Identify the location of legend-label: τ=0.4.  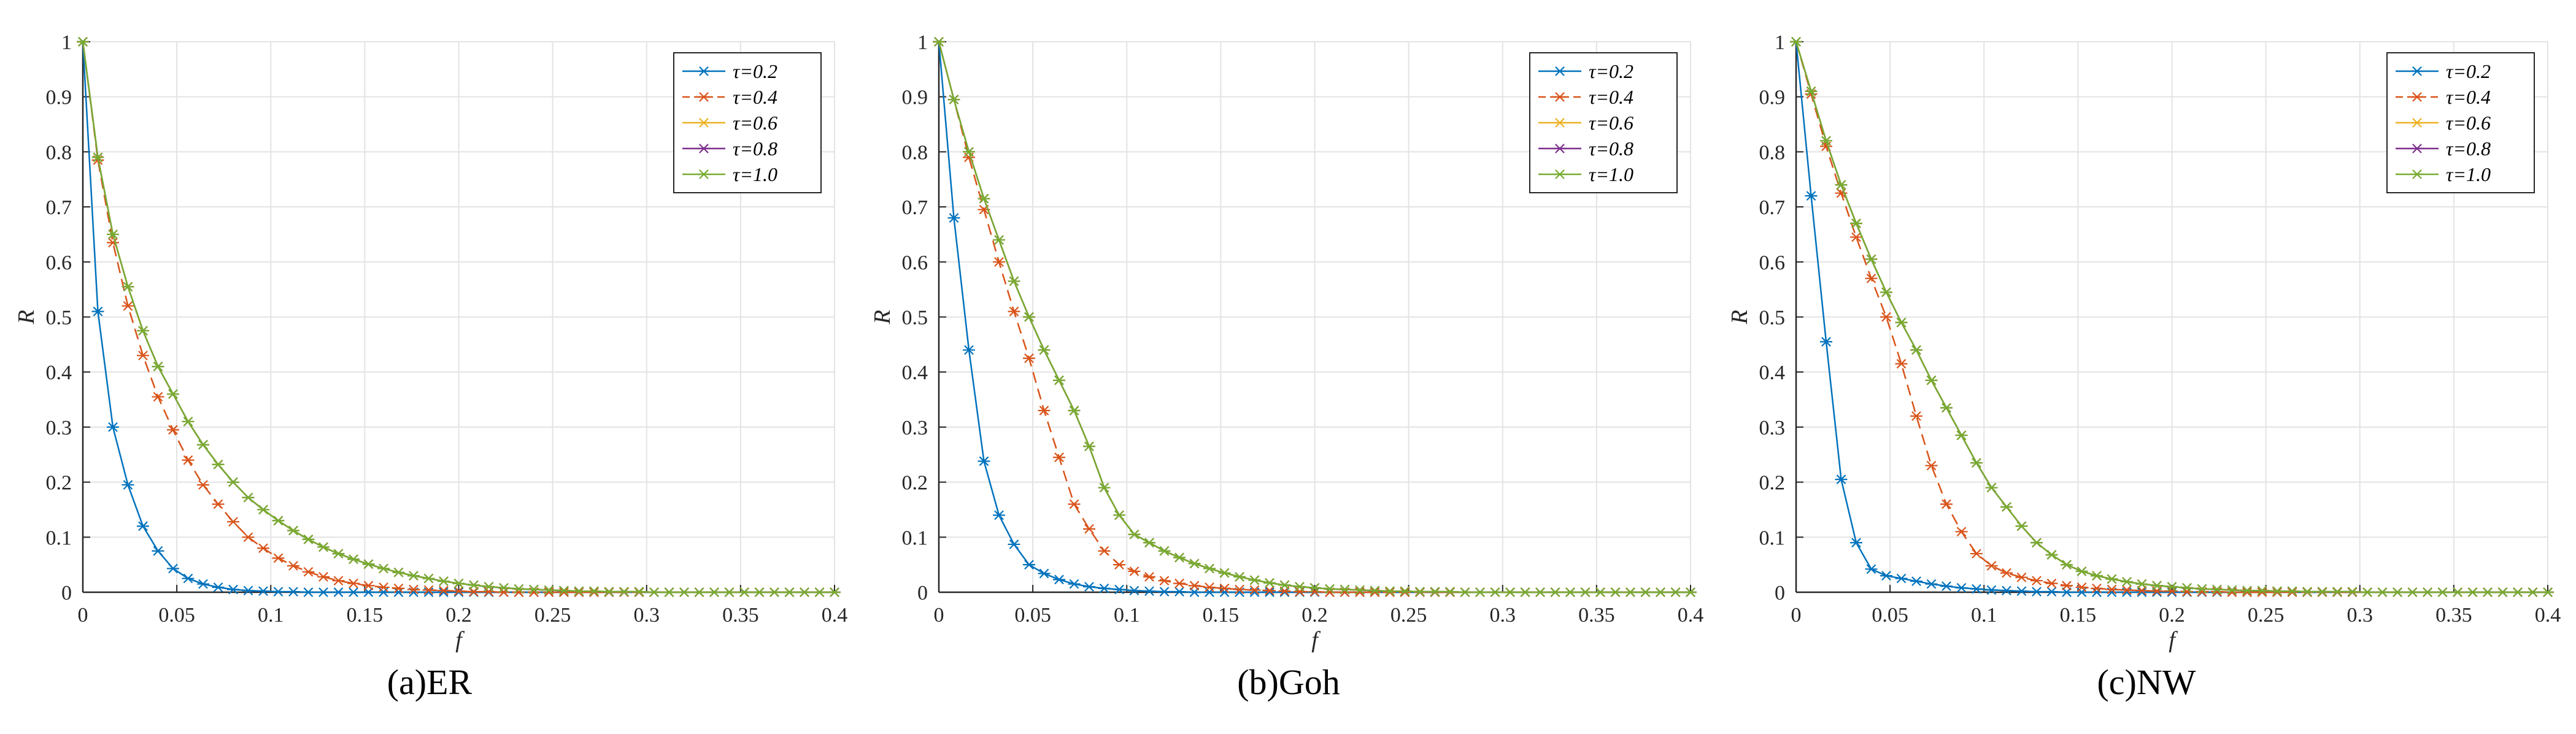
(1611, 97).